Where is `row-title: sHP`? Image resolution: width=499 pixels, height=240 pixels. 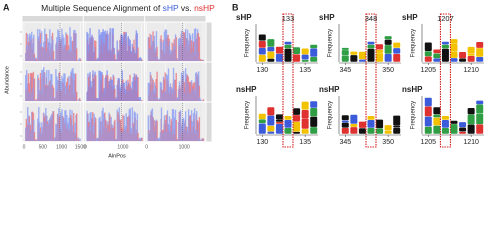 row-title: sHP is located at coordinates (244, 17).